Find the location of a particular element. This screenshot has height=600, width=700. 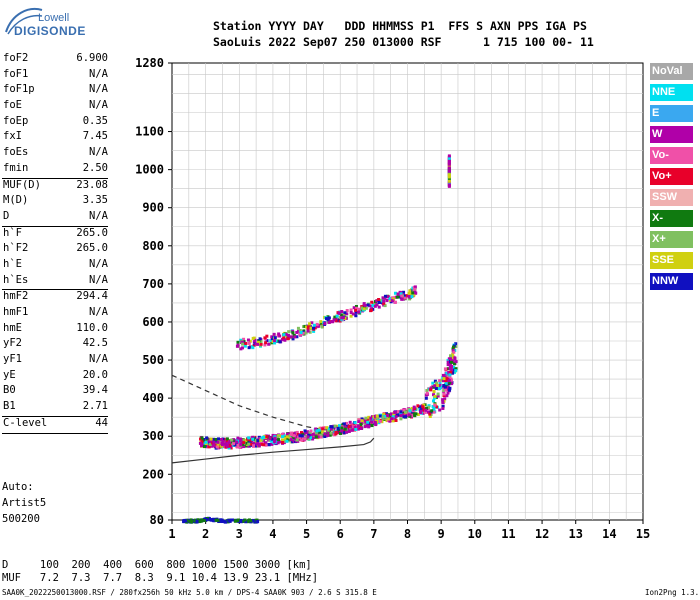

param-name: foEp is located at coordinates (16, 120).